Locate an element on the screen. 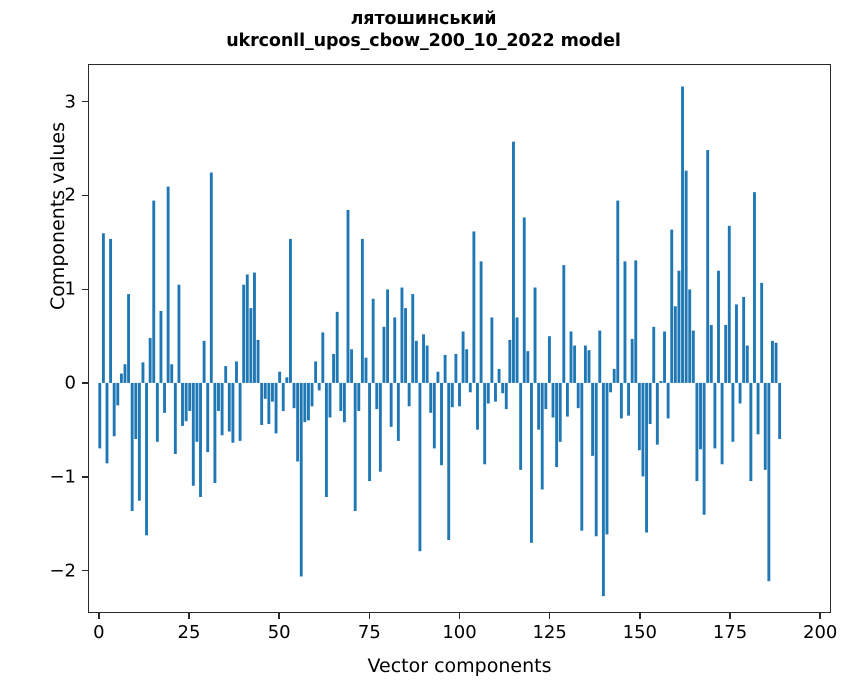 Image resolution: width=847 pixels, height=696 pixels. x-axis-tick-label: 125 is located at coordinates (549, 632).